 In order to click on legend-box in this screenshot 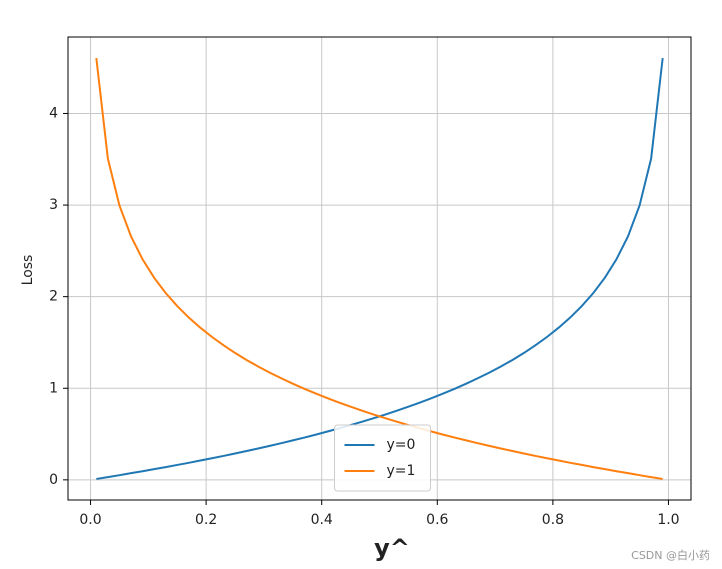, I will do `click(382, 458)`.